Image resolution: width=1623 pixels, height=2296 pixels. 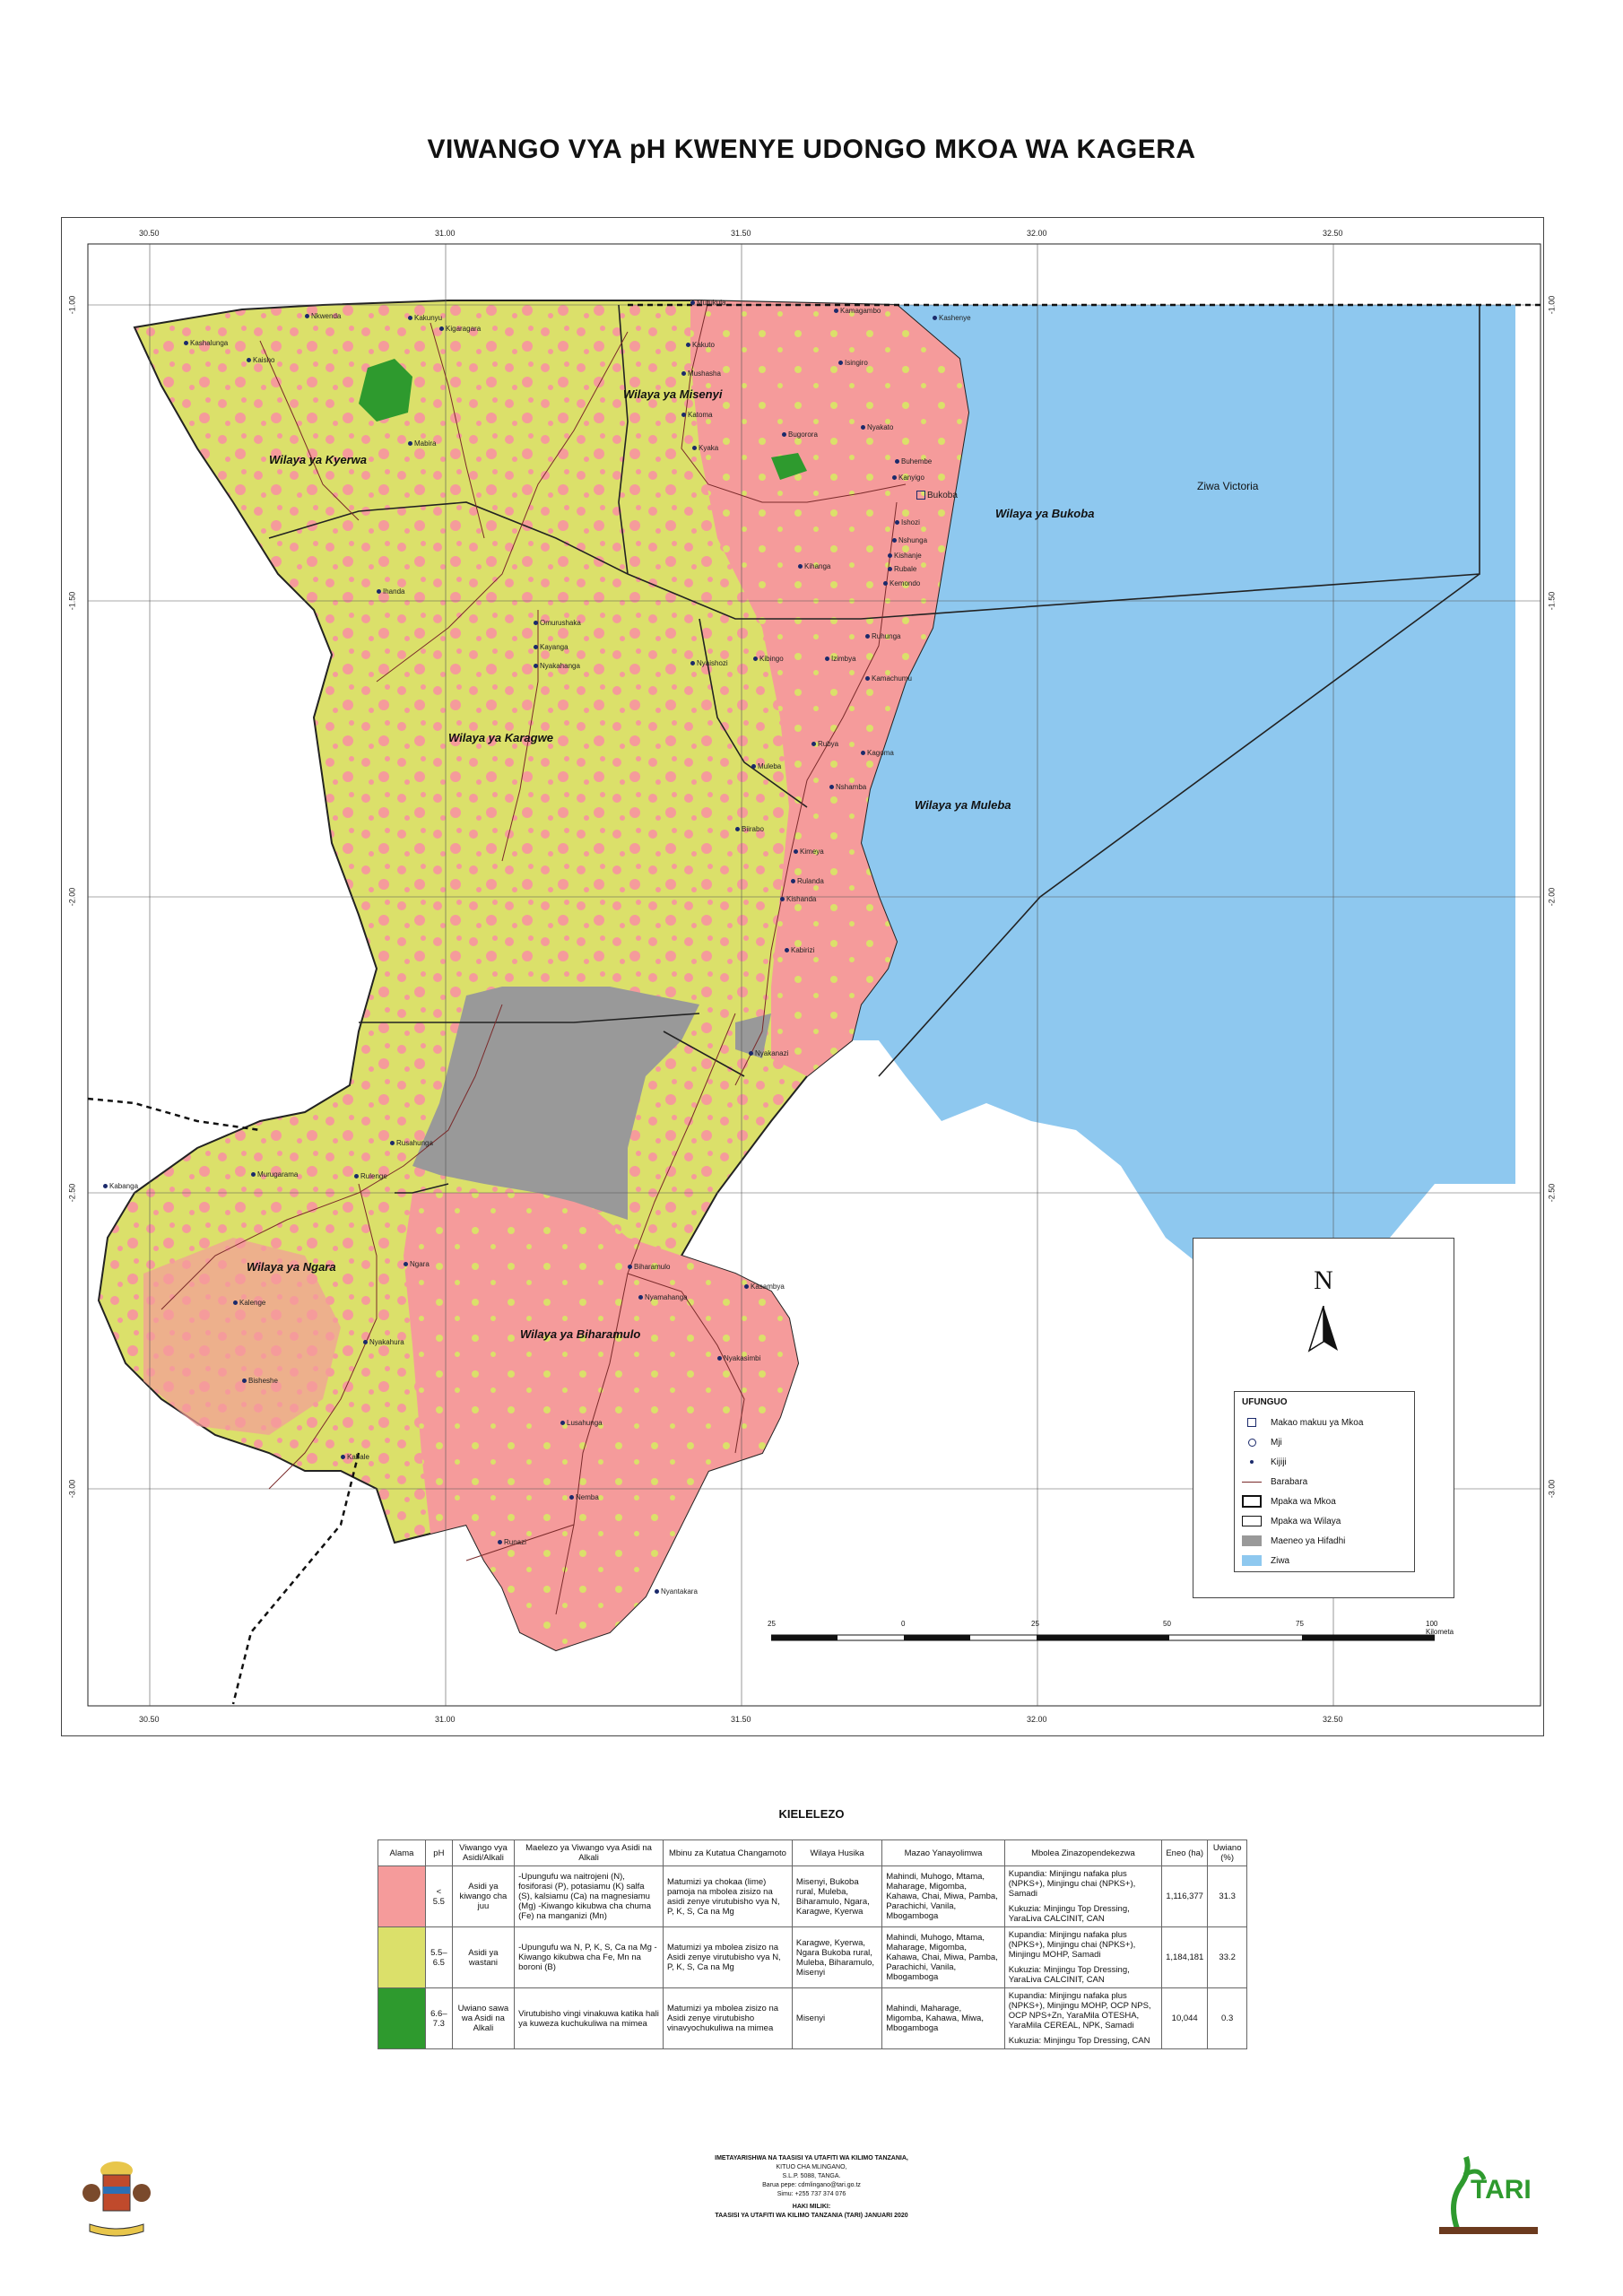 What do you see at coordinates (417, 1264) in the screenshot?
I see `place-label: Ngara` at bounding box center [417, 1264].